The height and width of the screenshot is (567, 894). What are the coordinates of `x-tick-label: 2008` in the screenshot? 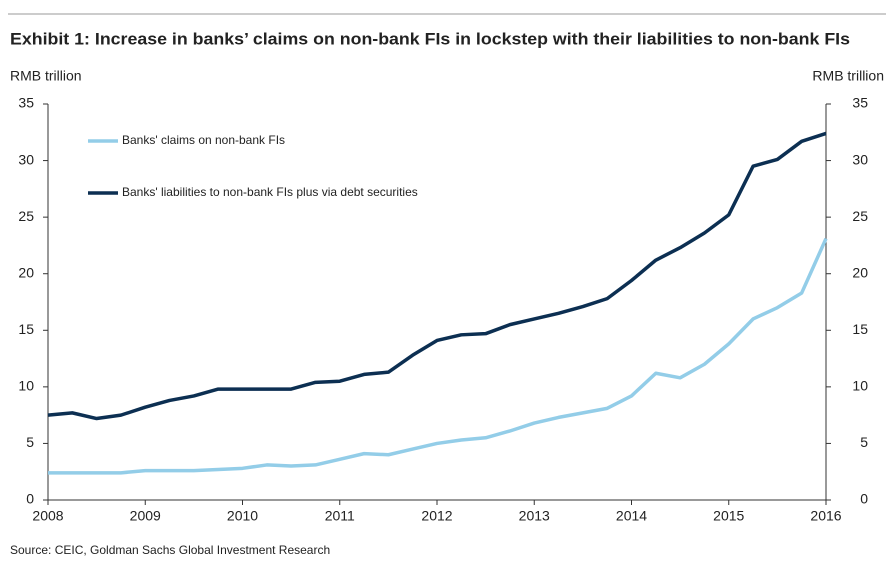 It's located at (47, 516).